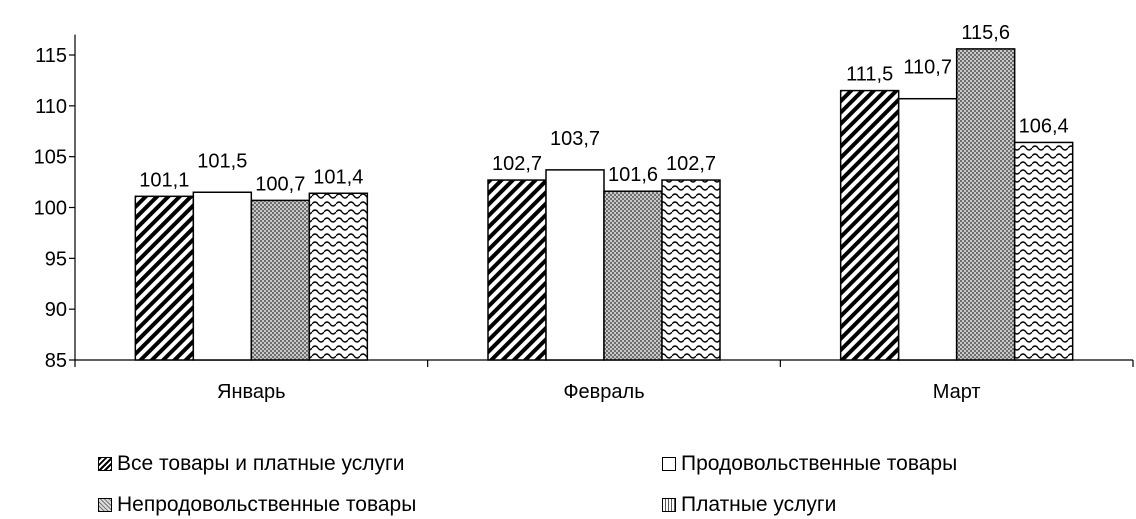 Image resolution: width=1136 pixels, height=519 pixels. What do you see at coordinates (51, 56) in the screenshot?
I see `y-tick-label: 115` at bounding box center [51, 56].